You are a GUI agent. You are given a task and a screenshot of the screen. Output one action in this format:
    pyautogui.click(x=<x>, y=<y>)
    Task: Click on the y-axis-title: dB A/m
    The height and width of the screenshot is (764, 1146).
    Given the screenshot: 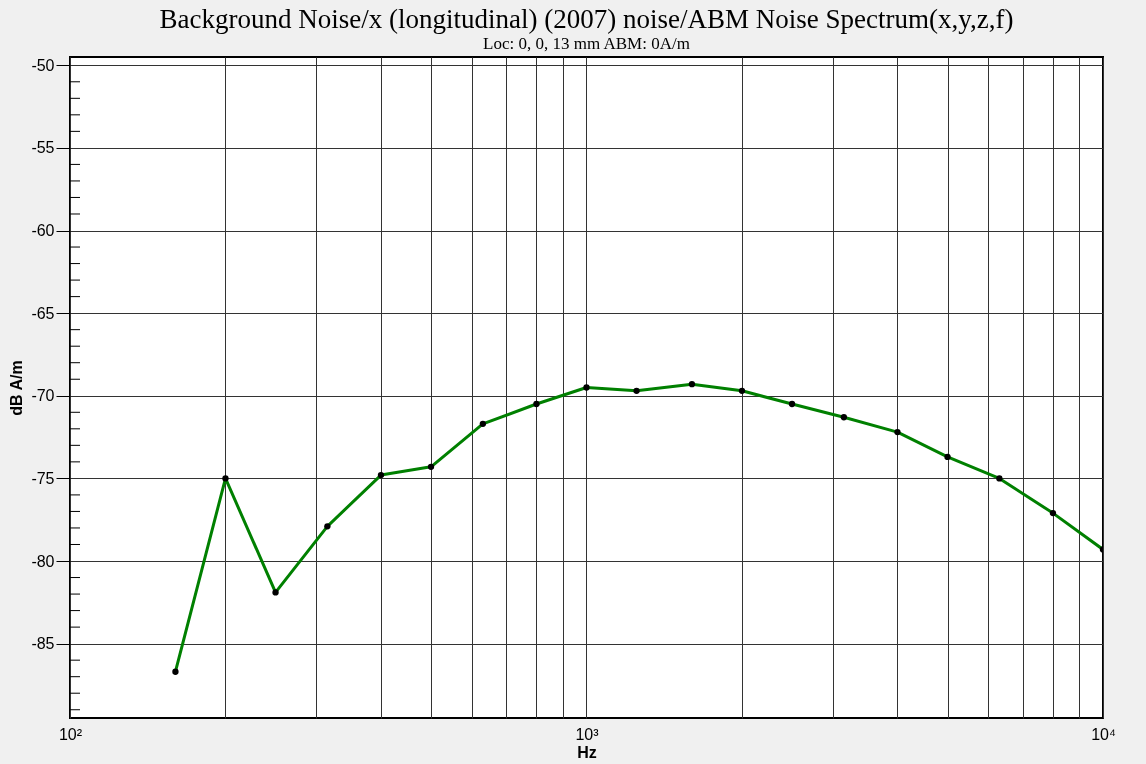 What is the action you would take?
    pyautogui.click(x=17, y=388)
    